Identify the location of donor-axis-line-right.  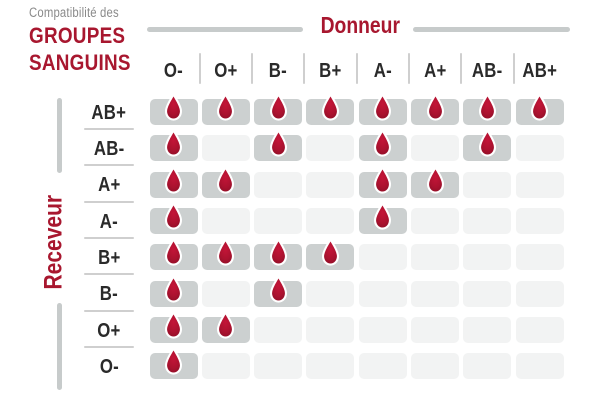
(491, 29).